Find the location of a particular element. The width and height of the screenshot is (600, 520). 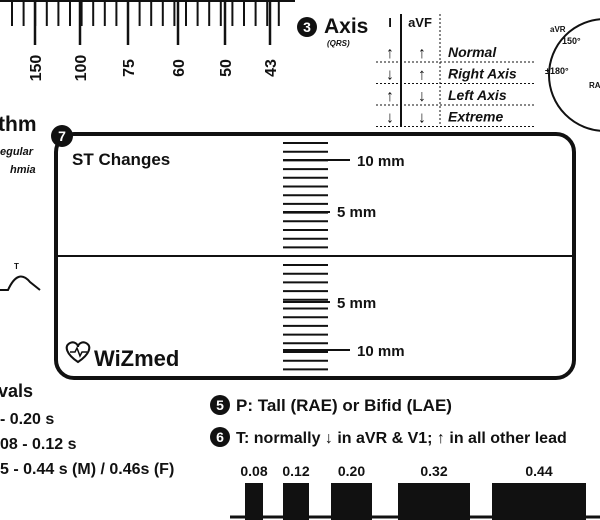

p-wave-note: P: Tall (RAE) or Bifid (LAE) is located at coordinates (344, 405).